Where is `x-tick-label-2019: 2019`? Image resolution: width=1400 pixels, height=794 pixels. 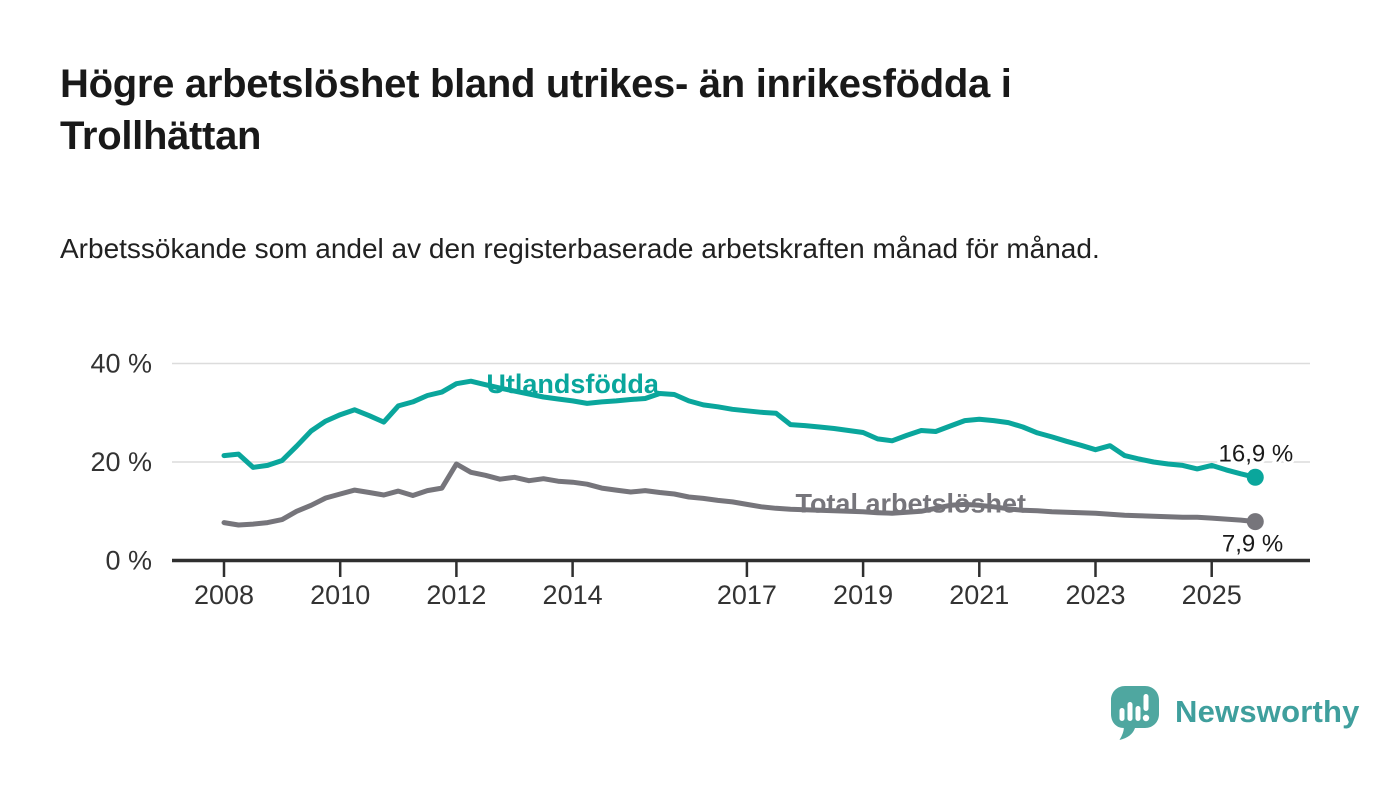 x-tick-label-2019: 2019 is located at coordinates (863, 595).